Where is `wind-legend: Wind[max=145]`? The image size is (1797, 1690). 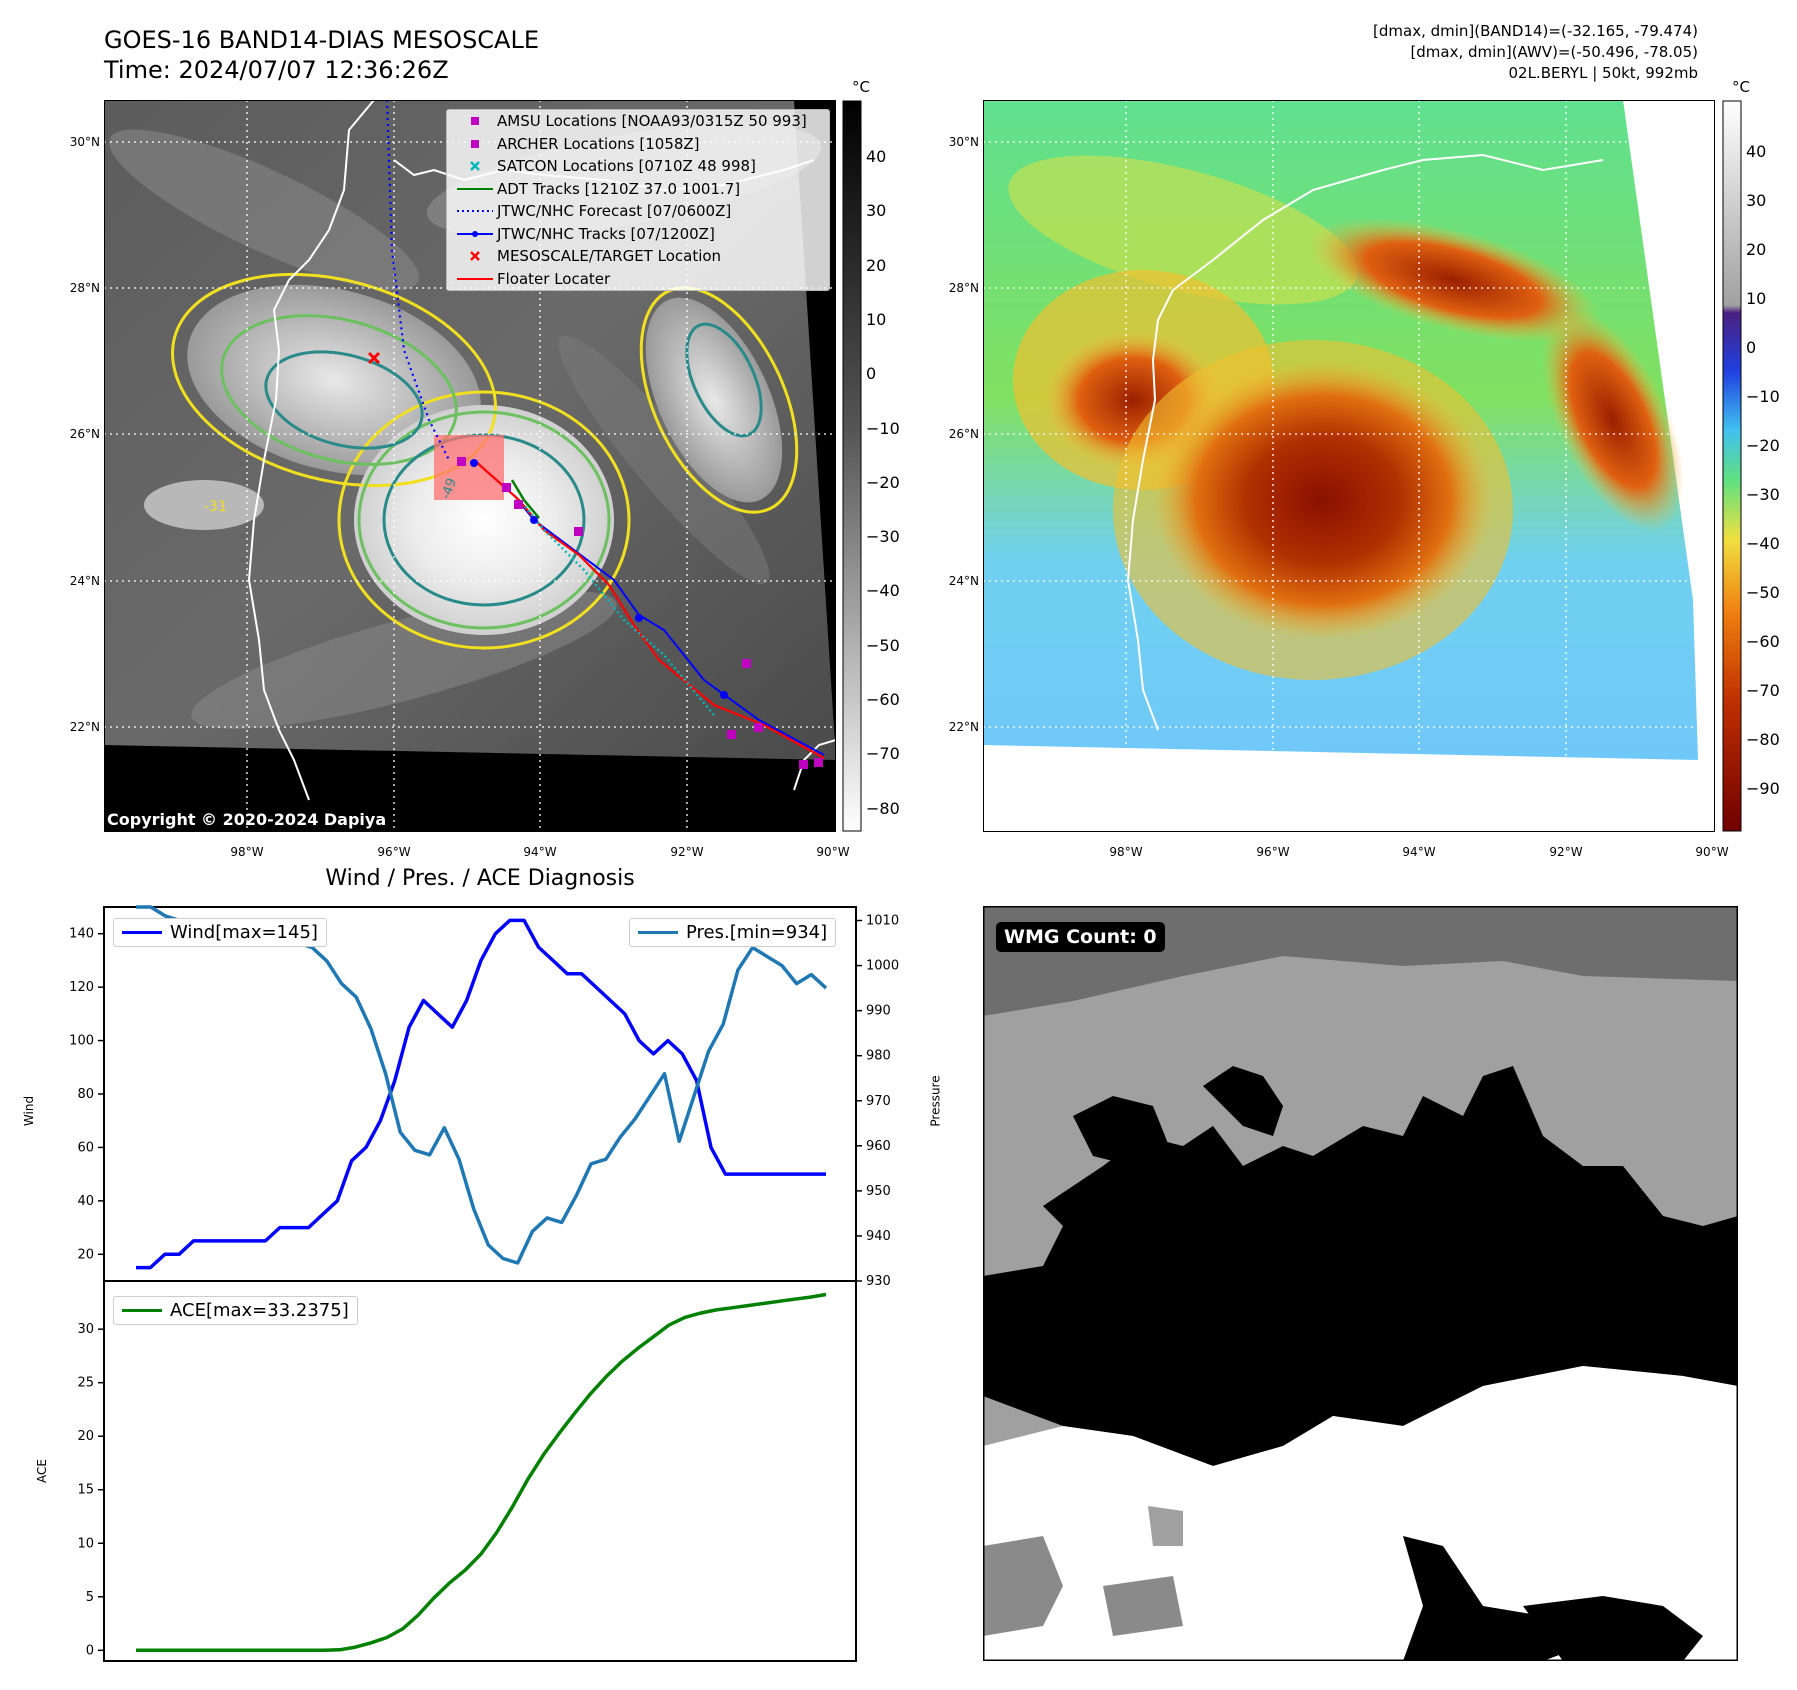
wind-legend: Wind[max=145] is located at coordinates (220, 932).